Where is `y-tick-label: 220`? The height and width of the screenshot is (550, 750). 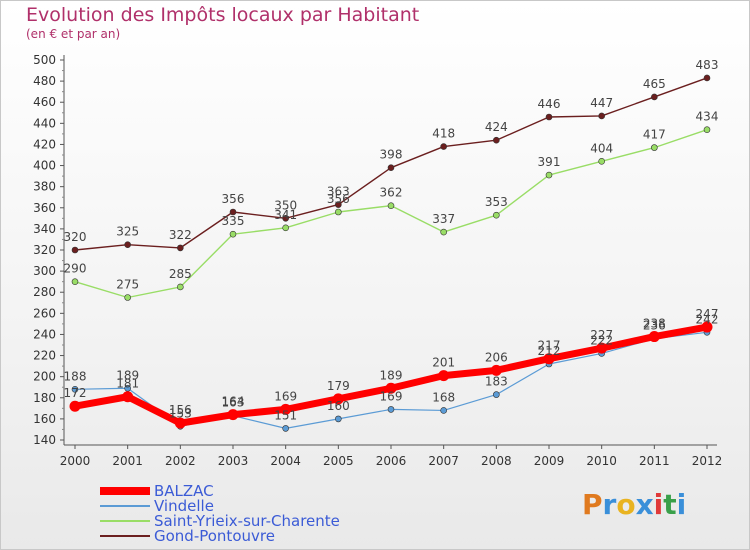 y-tick-label: 220 is located at coordinates (44, 356).